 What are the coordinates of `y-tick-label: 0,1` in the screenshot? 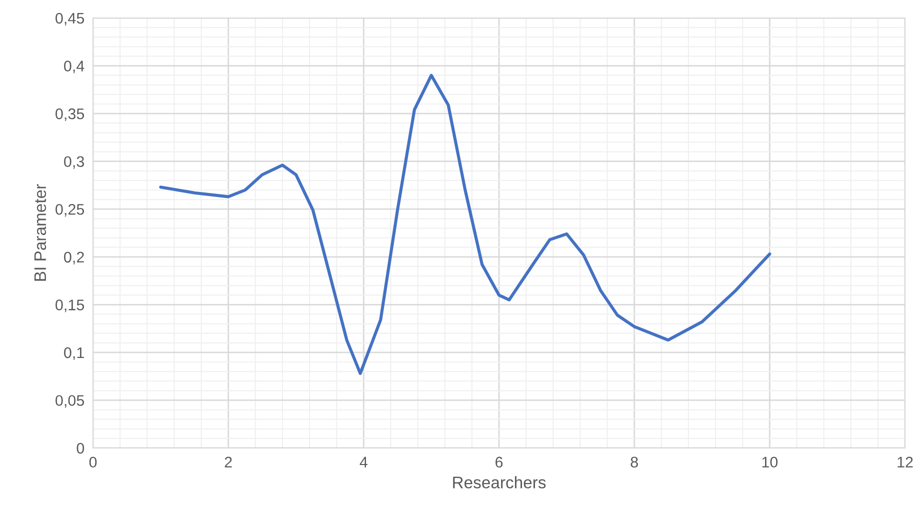 It's located at (74, 353).